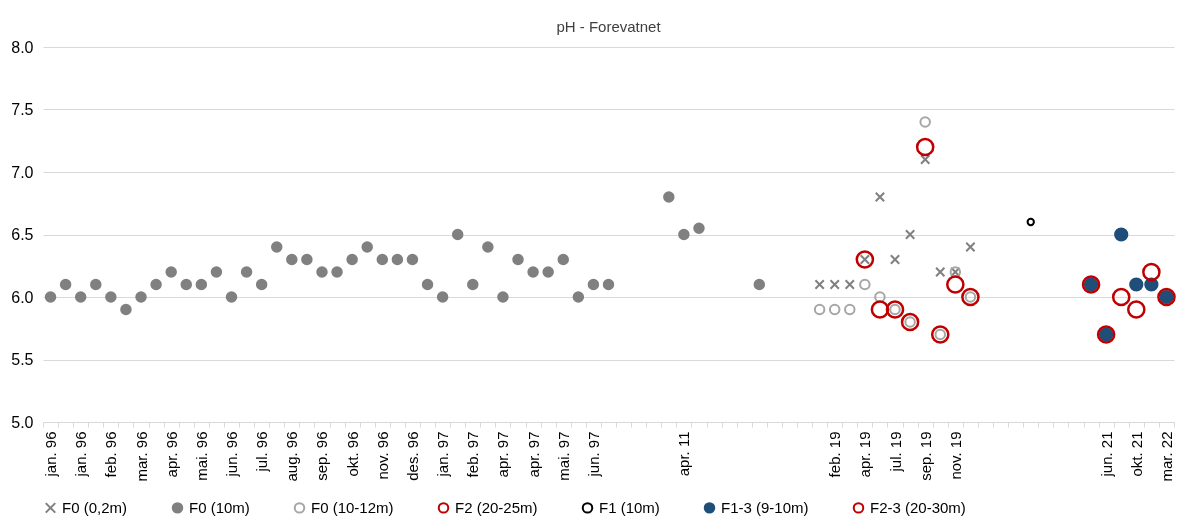 The height and width of the screenshot is (532, 1200). I want to click on x-tick-label: feb. 19, so click(835, 454).